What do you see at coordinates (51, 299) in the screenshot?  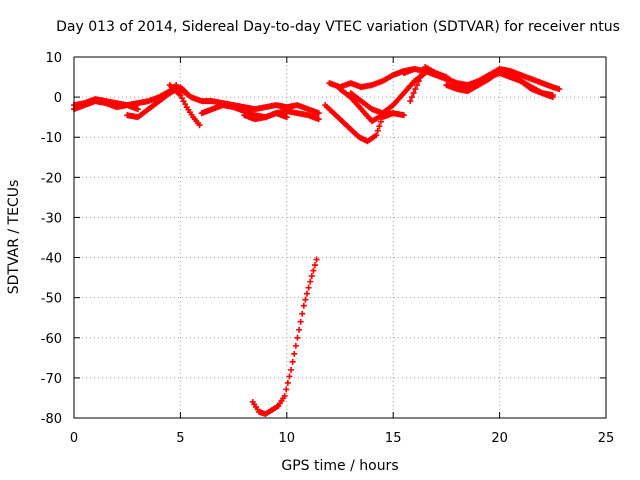 I see `y-tick-label: -50` at bounding box center [51, 299].